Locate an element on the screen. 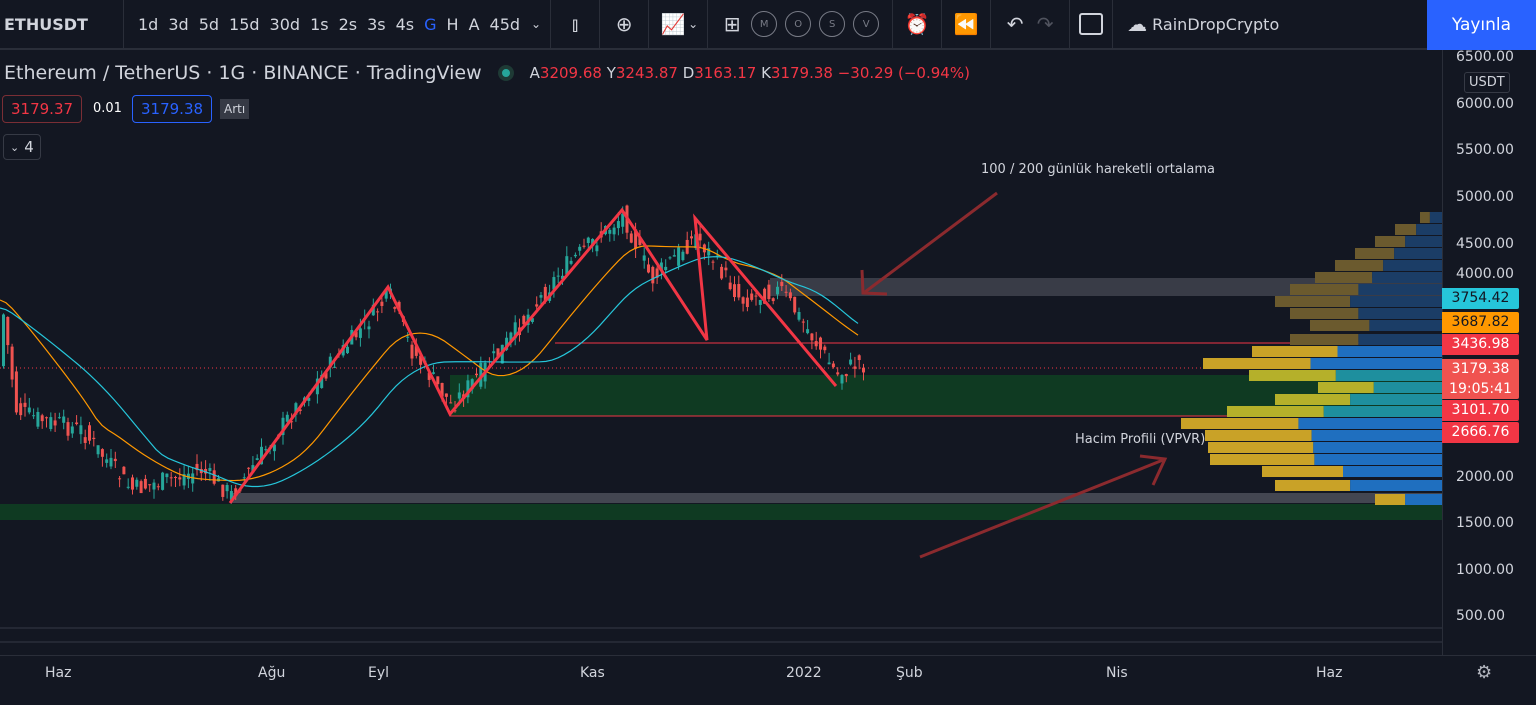  interval-H: H is located at coordinates (452, 24).